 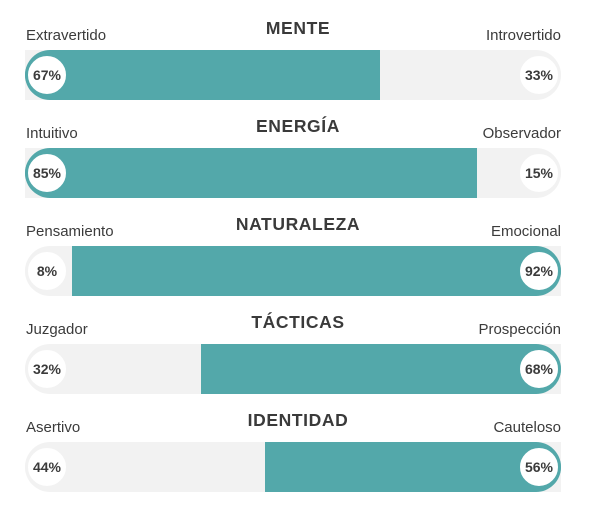 What do you see at coordinates (521, 133) in the screenshot?
I see `right-trait-label: Observador` at bounding box center [521, 133].